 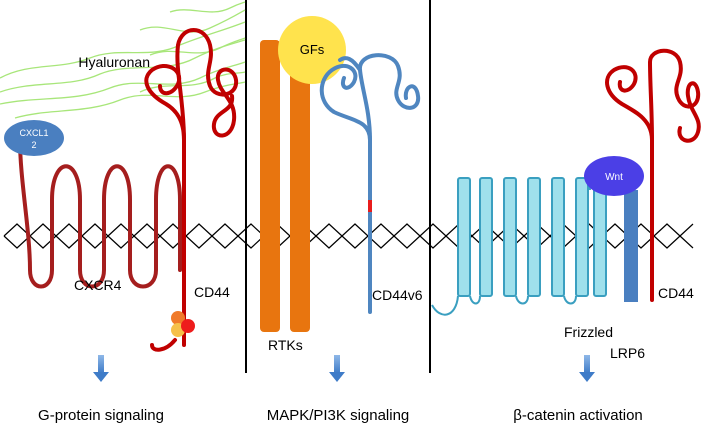 What do you see at coordinates (212, 292) in the screenshot?
I see `cd44-left-label: CD44` at bounding box center [212, 292].